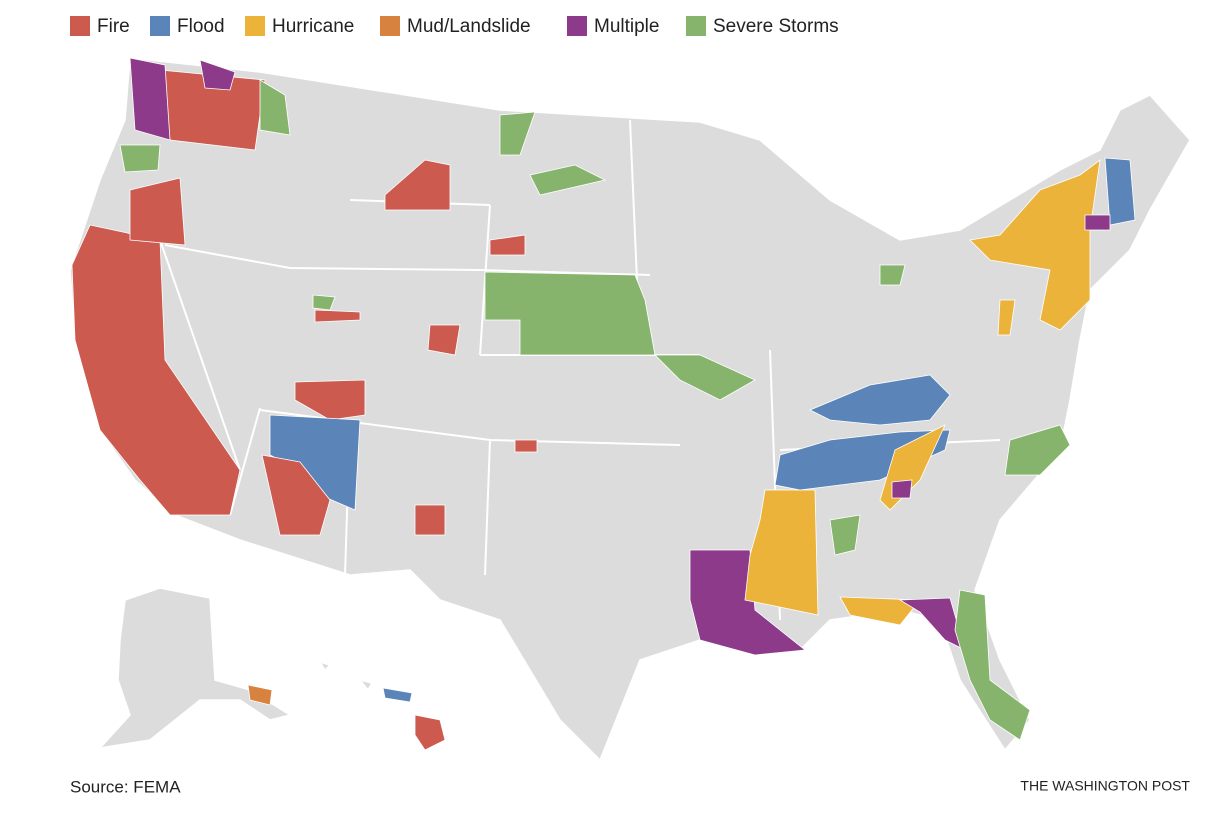 The image size is (1232, 832). I want to click on legend-label: Multiple, so click(626, 26).